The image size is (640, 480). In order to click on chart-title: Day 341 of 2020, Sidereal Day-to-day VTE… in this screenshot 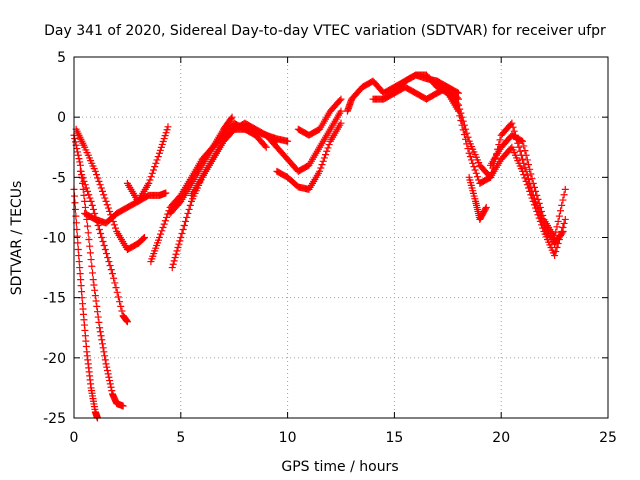, I will do `click(325, 31)`.